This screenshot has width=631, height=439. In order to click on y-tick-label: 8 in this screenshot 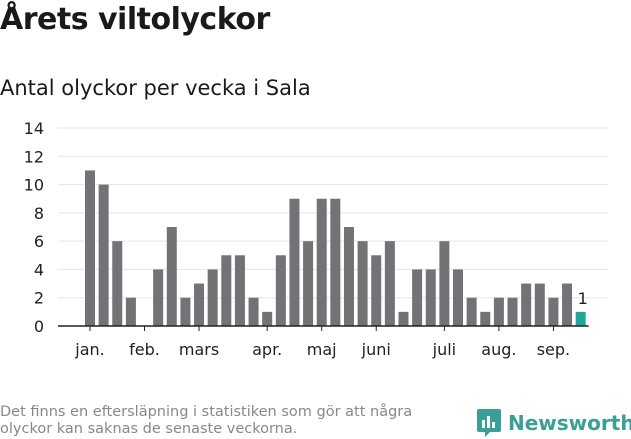, I will do `click(39, 213)`.